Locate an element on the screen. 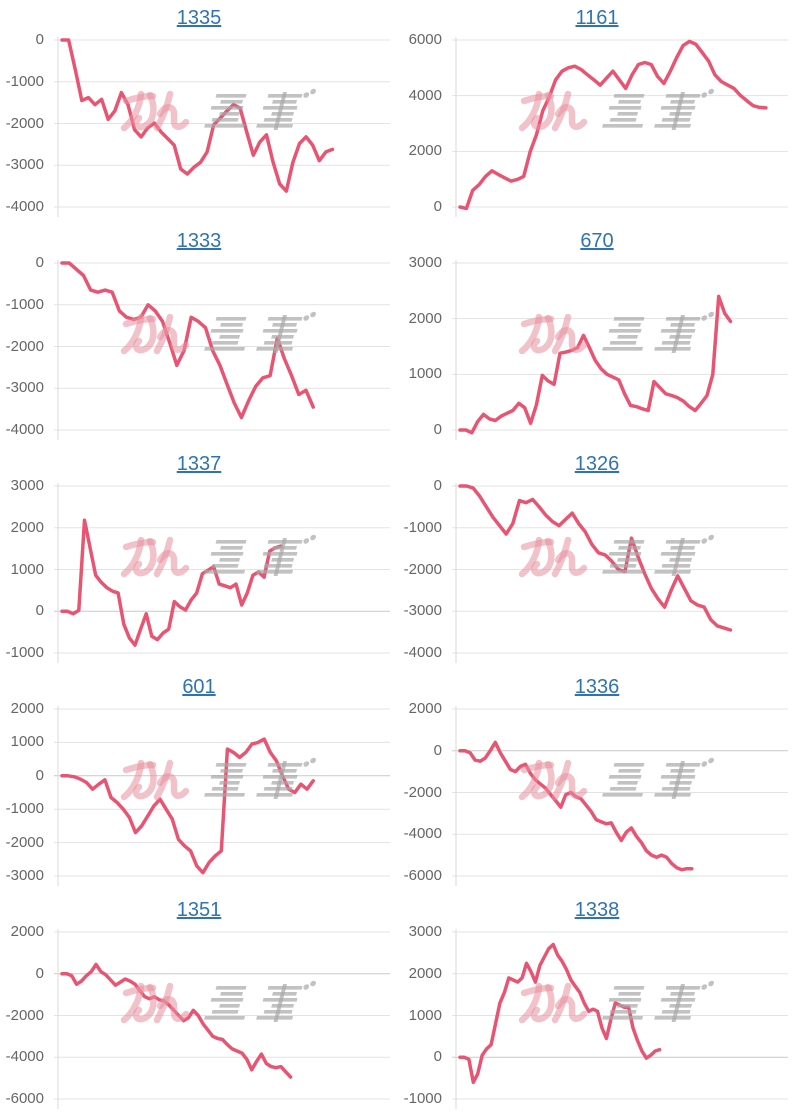 Image resolution: width=796 pixels, height=1115 pixels. chart-title-row: 1333 is located at coordinates (199, 241).